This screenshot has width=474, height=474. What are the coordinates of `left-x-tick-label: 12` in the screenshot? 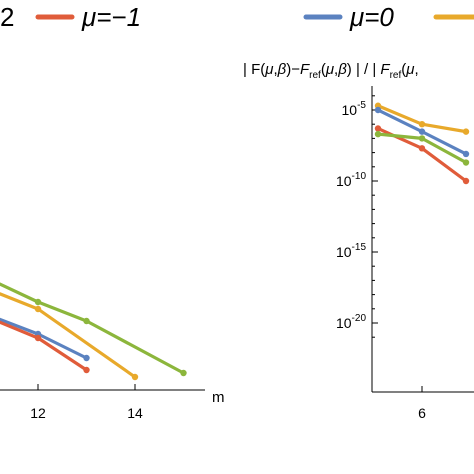 It's located at (38, 413).